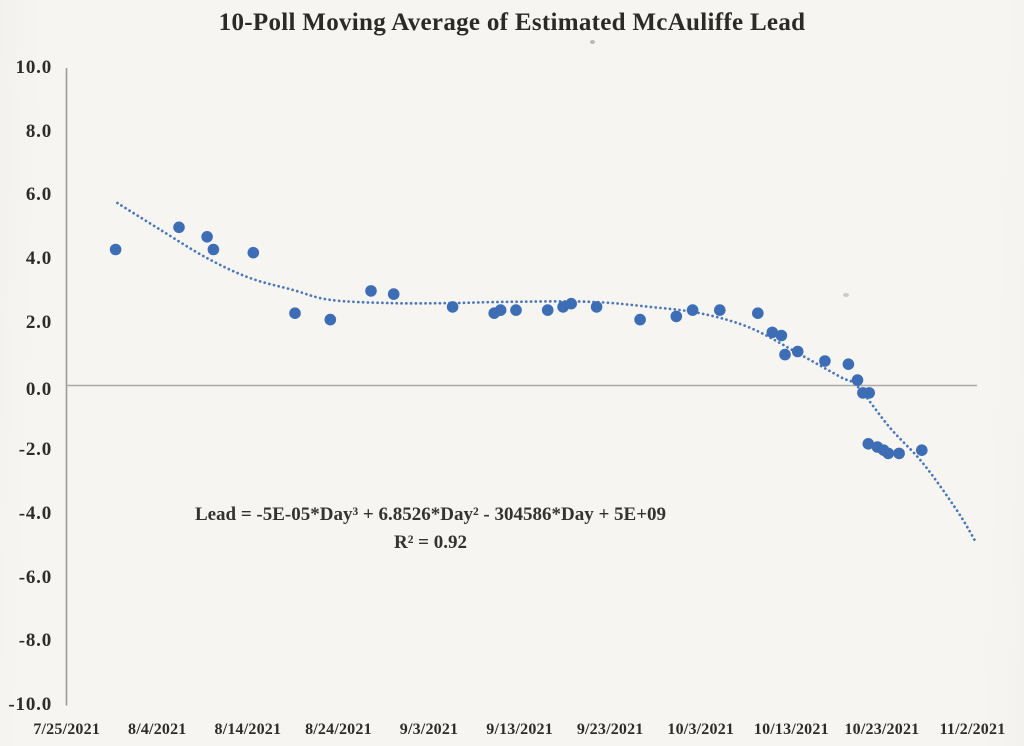 Image resolution: width=1024 pixels, height=746 pixels. I want to click on data-point: 8/27/2021: 3, so click(371, 291).